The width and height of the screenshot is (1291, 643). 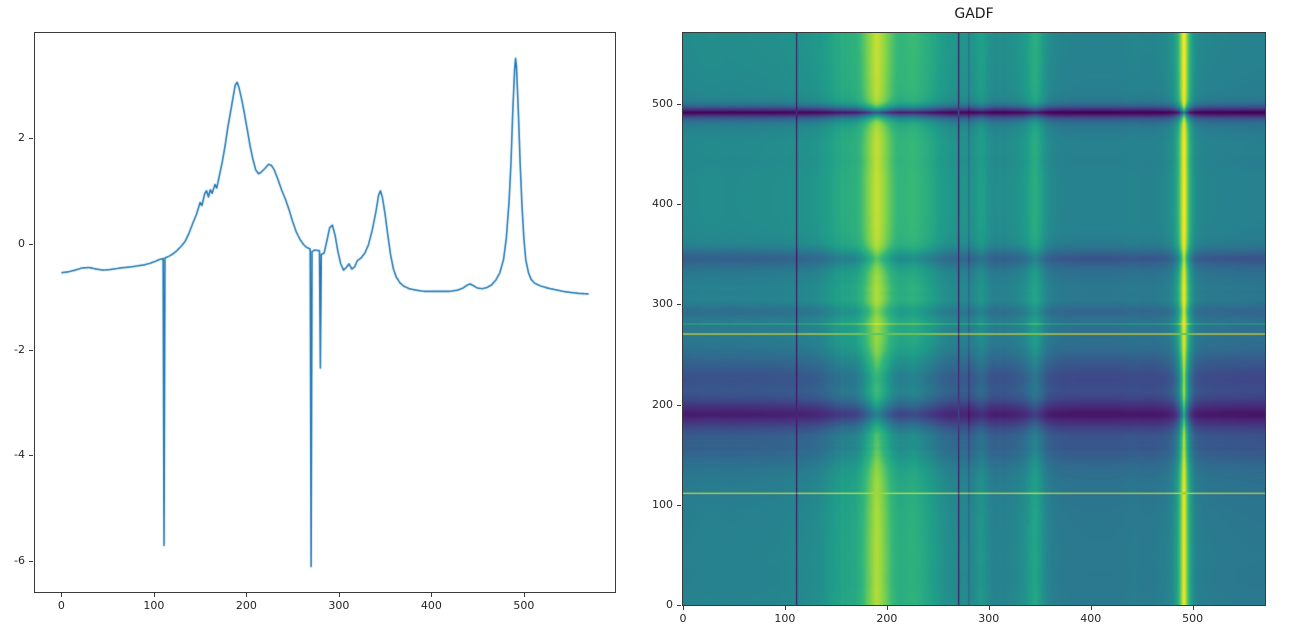 What do you see at coordinates (662, 104) in the screenshot?
I see `y-tick-label: 500` at bounding box center [662, 104].